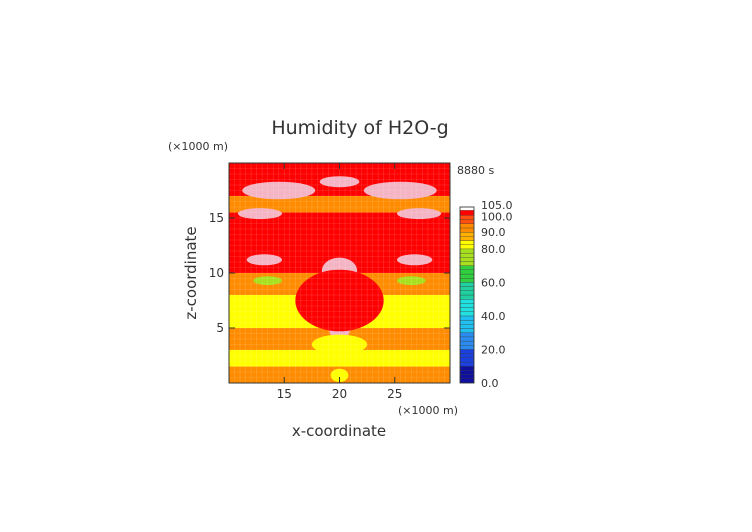  What do you see at coordinates (191, 272) in the screenshot?
I see `y-axis-label: z-coordinate` at bounding box center [191, 272].